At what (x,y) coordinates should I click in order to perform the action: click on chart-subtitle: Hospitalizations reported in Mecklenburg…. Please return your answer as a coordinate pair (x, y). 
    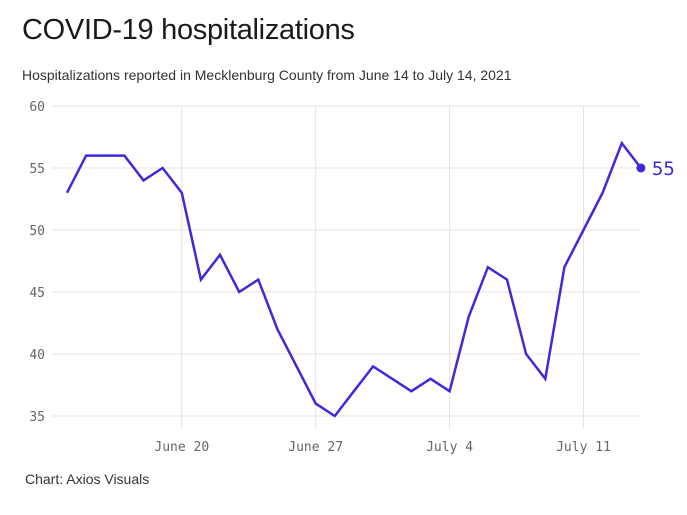
    Looking at the image, I should click on (267, 75).